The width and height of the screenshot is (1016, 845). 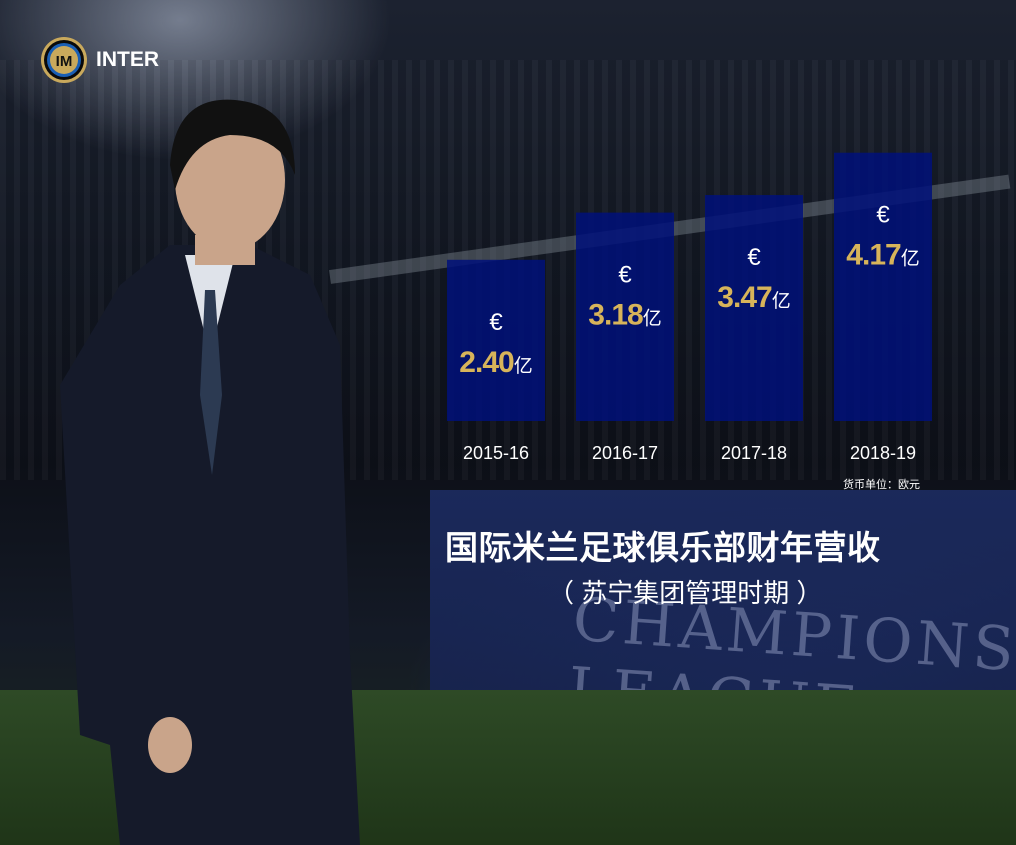 I want to click on inter-logo: IM INTER, so click(x=99, y=60).